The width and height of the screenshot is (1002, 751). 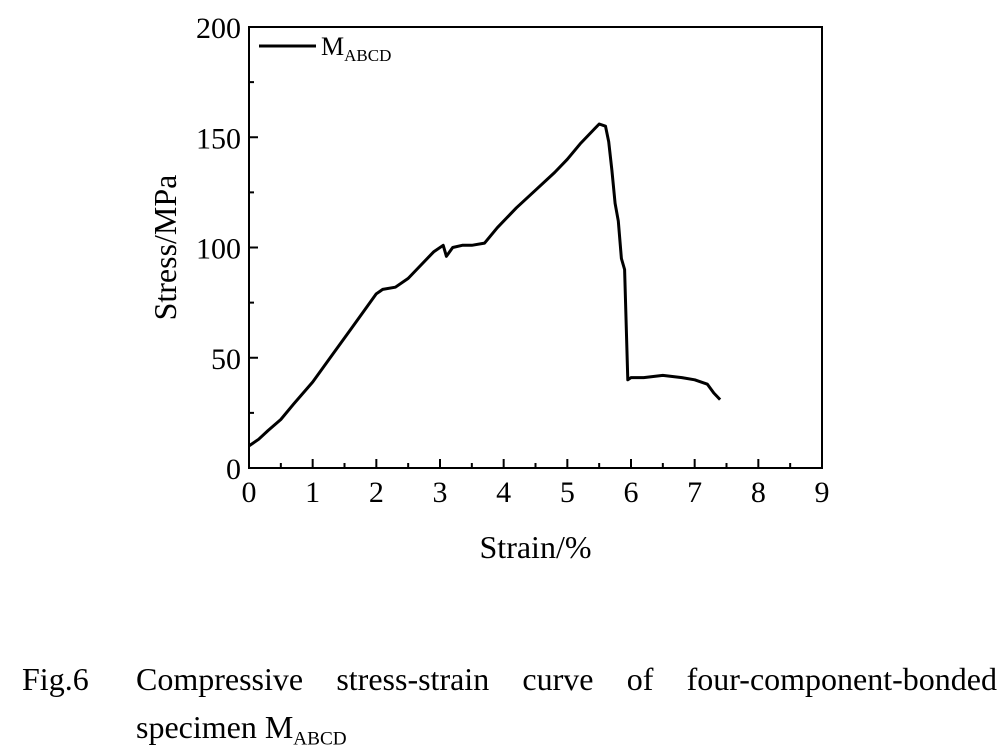 I want to click on y-tick-label: 150, so click(x=218, y=138).